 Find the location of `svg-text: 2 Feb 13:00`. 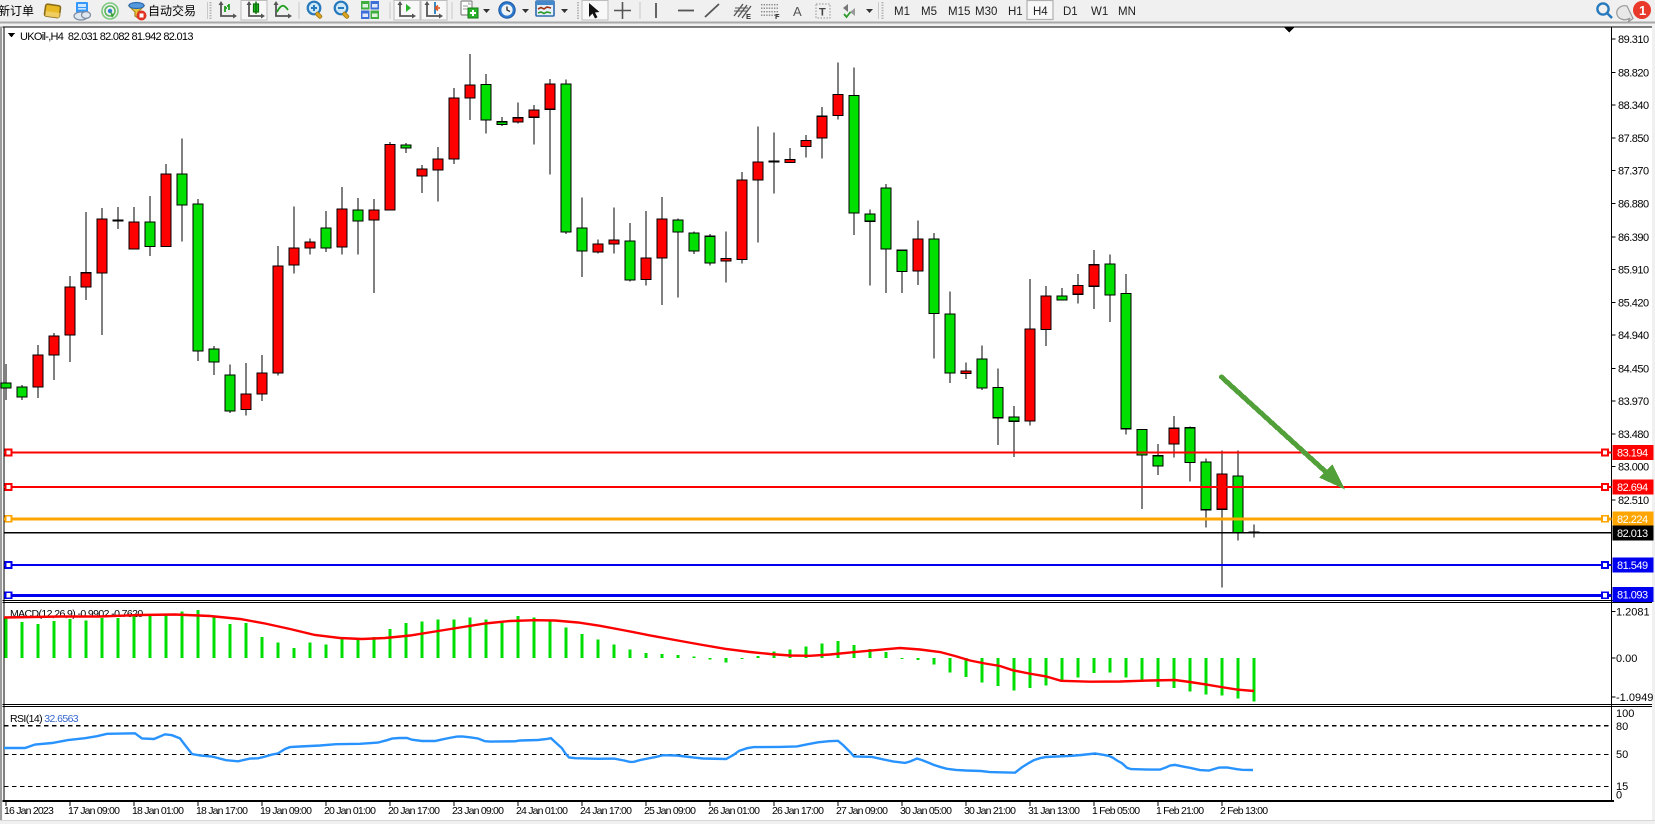

svg-text: 2 Feb 13:00 is located at coordinates (1244, 811).